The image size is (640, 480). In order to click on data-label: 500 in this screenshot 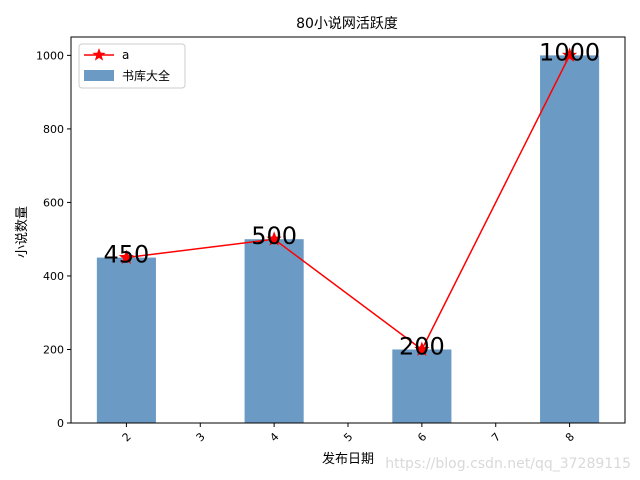, I will do `click(274, 236)`.